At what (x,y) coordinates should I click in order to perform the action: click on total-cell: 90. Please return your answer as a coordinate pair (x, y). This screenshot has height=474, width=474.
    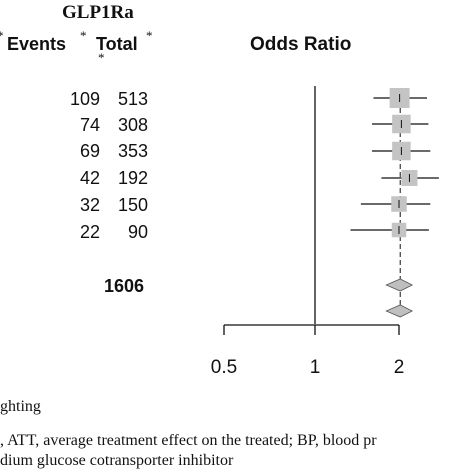
    Looking at the image, I should click on (137, 232).